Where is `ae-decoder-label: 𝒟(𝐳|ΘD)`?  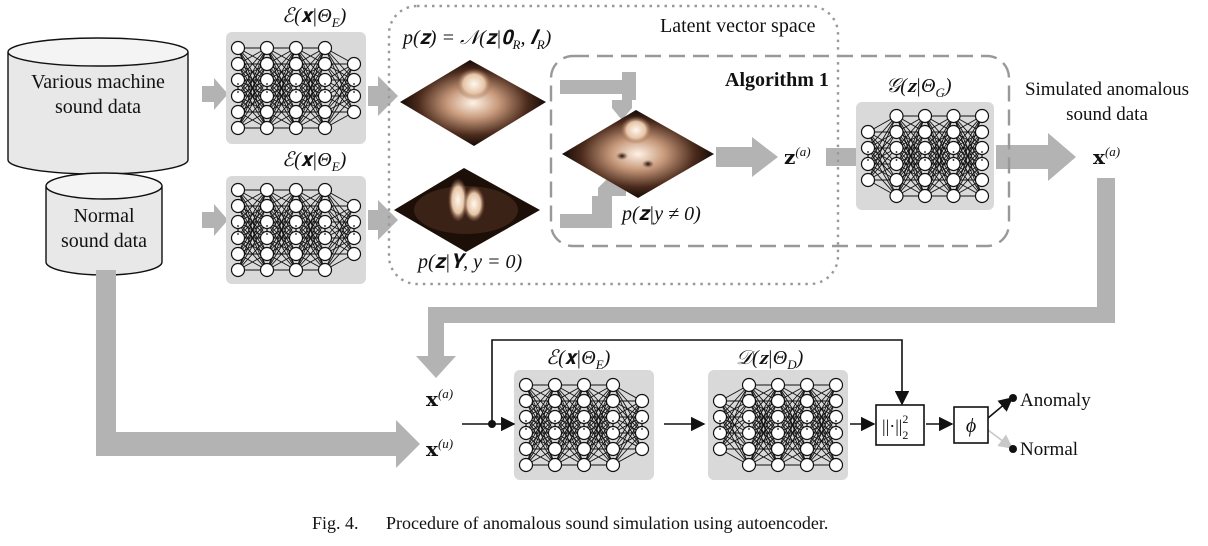
ae-decoder-label: 𝒟(𝐳|ΘD) is located at coordinates (770, 359).